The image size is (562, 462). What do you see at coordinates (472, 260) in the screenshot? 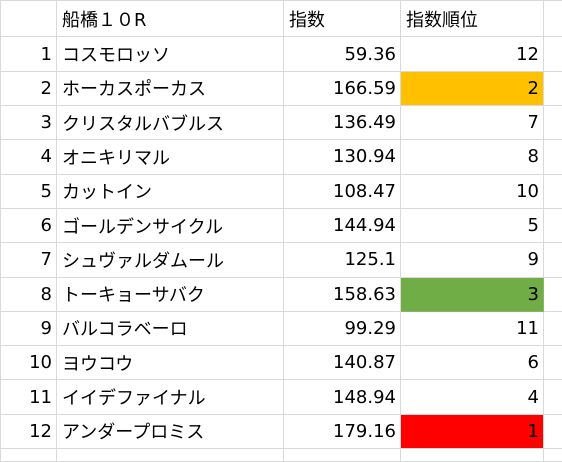
I see `rank-value-cell: 9` at bounding box center [472, 260].